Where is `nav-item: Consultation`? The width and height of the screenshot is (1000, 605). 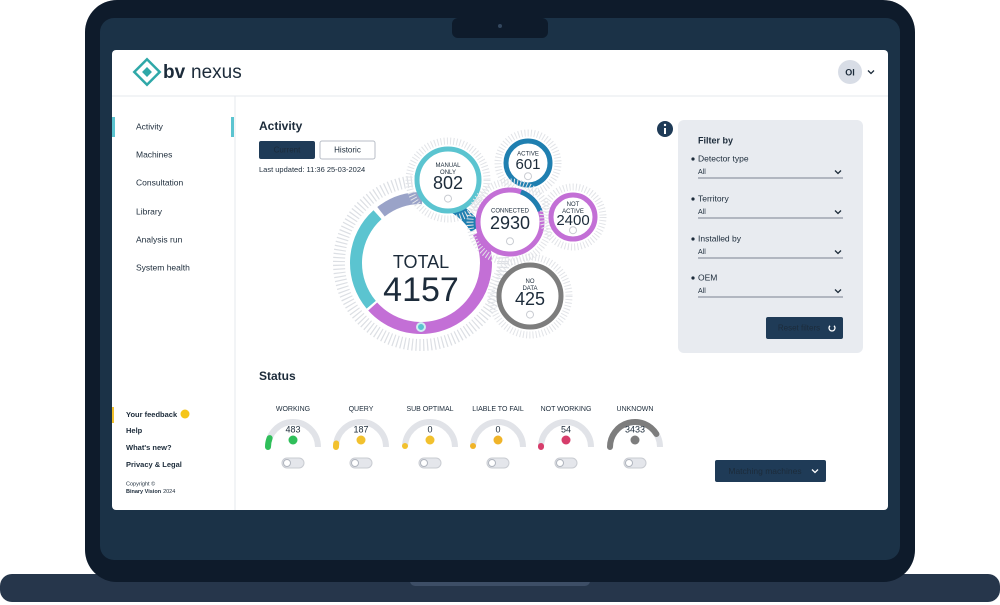
nav-item: Consultation is located at coordinates (160, 182).